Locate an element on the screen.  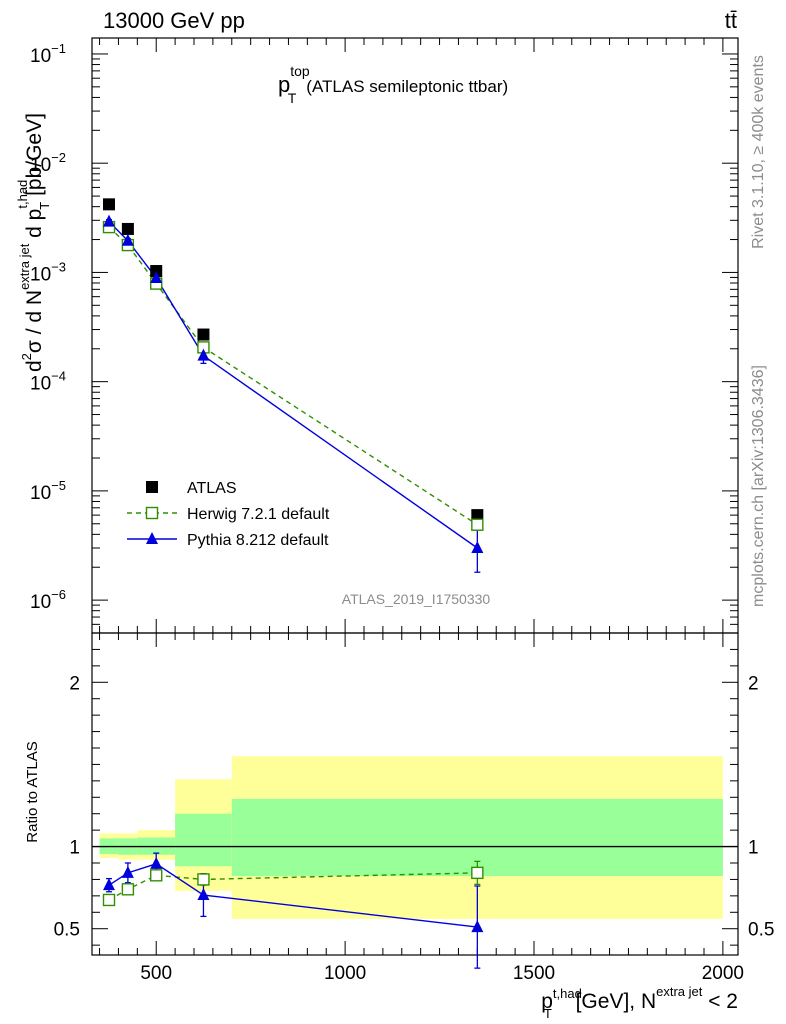
x-axis-title-p2: T is located at coordinates (548, 1013).